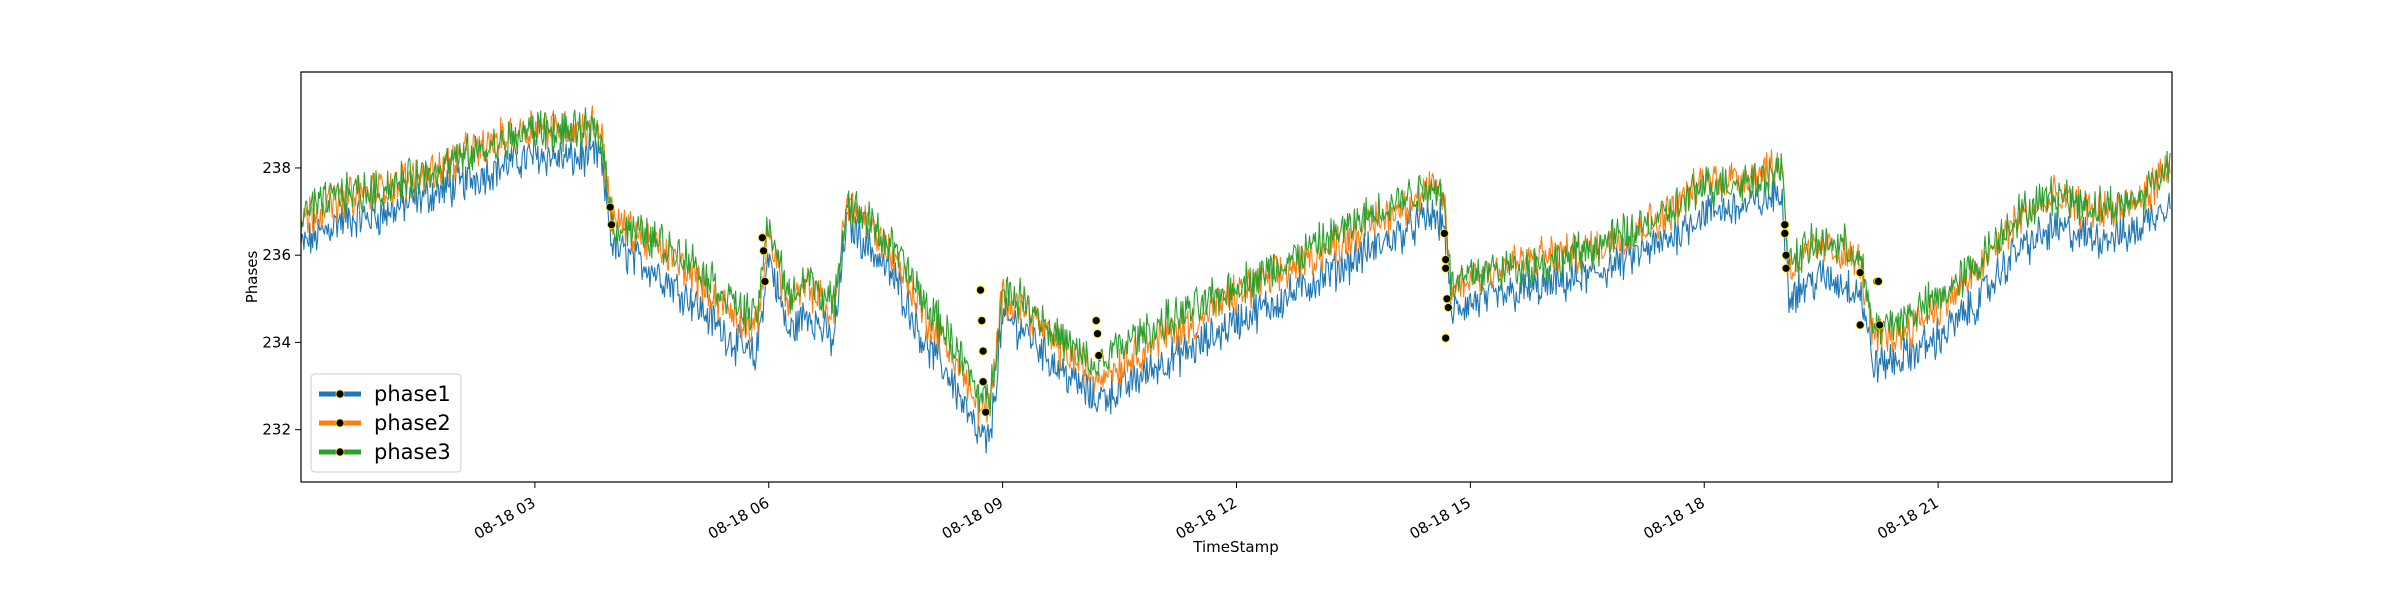  What do you see at coordinates (1907, 518) in the screenshot?
I see `x-tick-label: 08-18 21` at bounding box center [1907, 518].